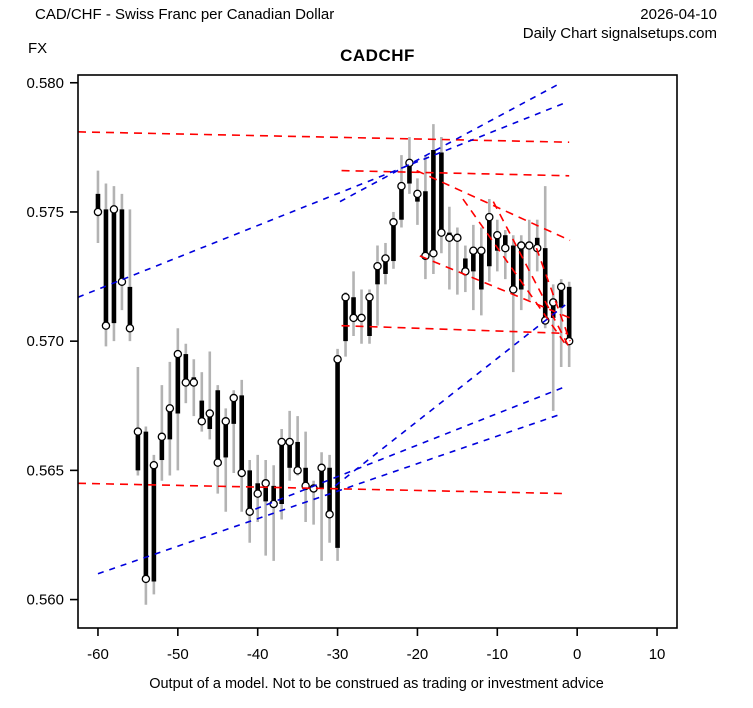 Image resolution: width=753 pixels, height=708 pixels. Describe the element at coordinates (418, 654) in the screenshot. I see `x-axis-tick-label: -20` at that location.